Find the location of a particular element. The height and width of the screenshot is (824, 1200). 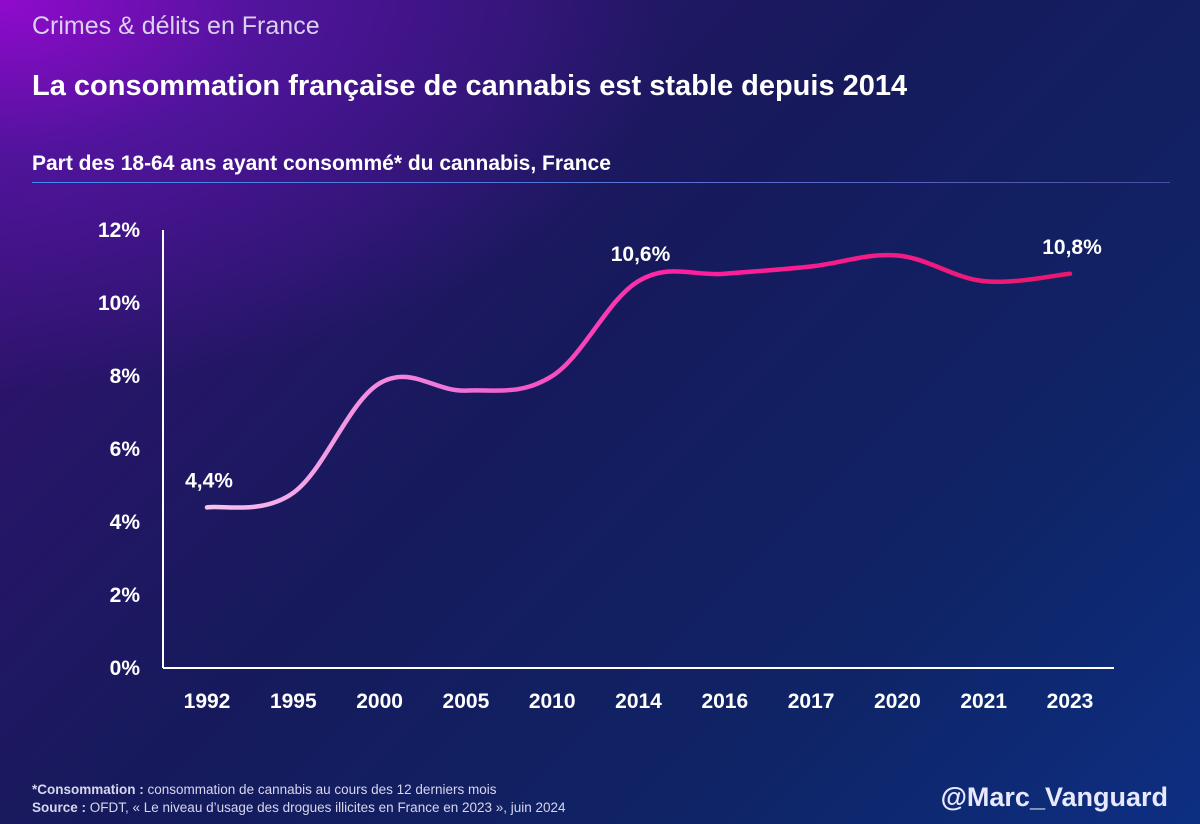

y-tick-label: 0% is located at coordinates (125, 668).